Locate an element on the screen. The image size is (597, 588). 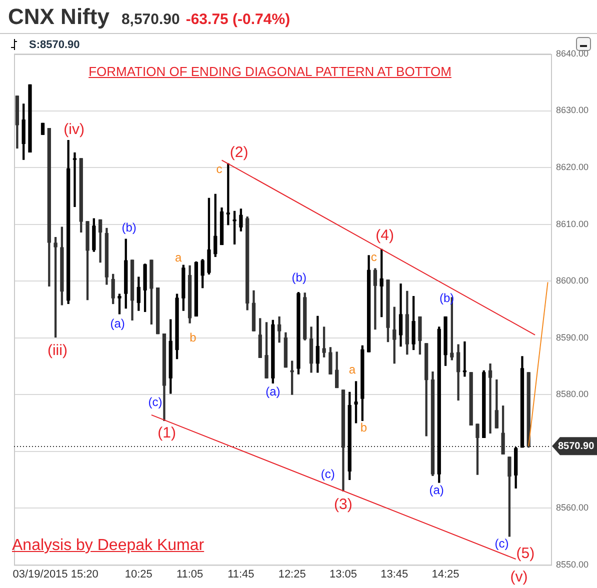
x-tick-label: 10:25 is located at coordinates (138, 574).